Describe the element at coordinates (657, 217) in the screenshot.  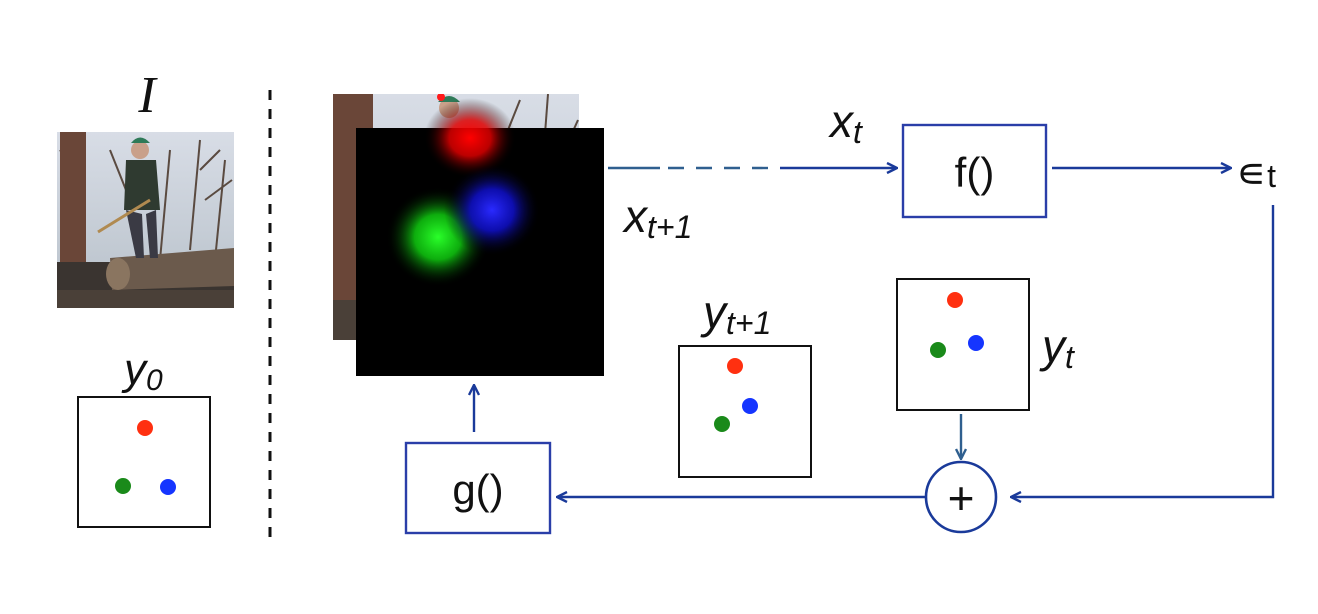
I see `xt1-label: xt+1` at that location.